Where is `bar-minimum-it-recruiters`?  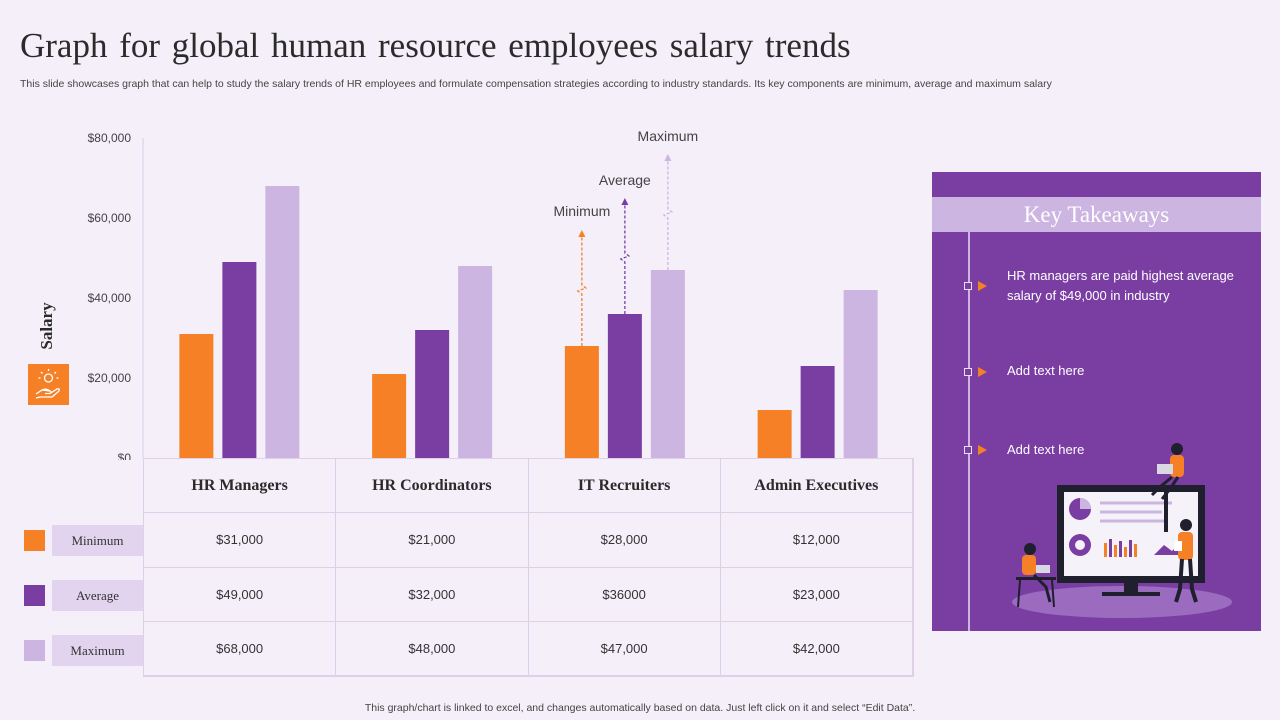
bar-minimum-it-recruiters is located at coordinates (581, 402).